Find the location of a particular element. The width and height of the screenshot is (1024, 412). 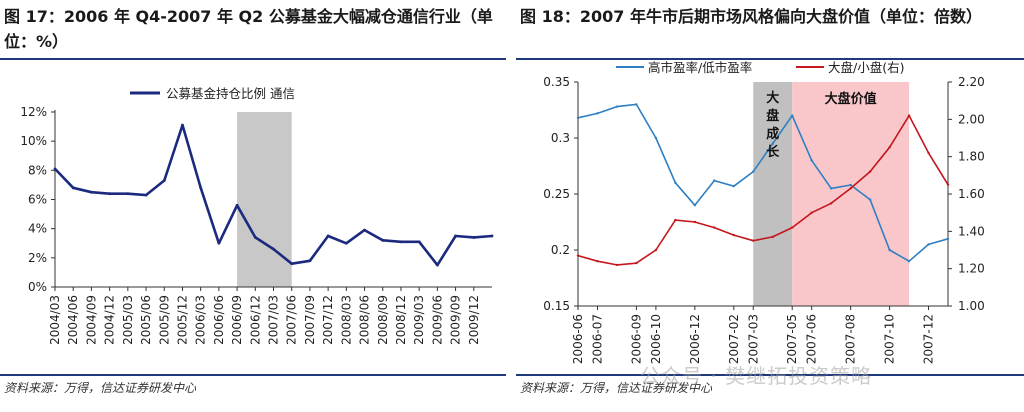

x-tick-label: 2006/12 is located at coordinates (255, 320).